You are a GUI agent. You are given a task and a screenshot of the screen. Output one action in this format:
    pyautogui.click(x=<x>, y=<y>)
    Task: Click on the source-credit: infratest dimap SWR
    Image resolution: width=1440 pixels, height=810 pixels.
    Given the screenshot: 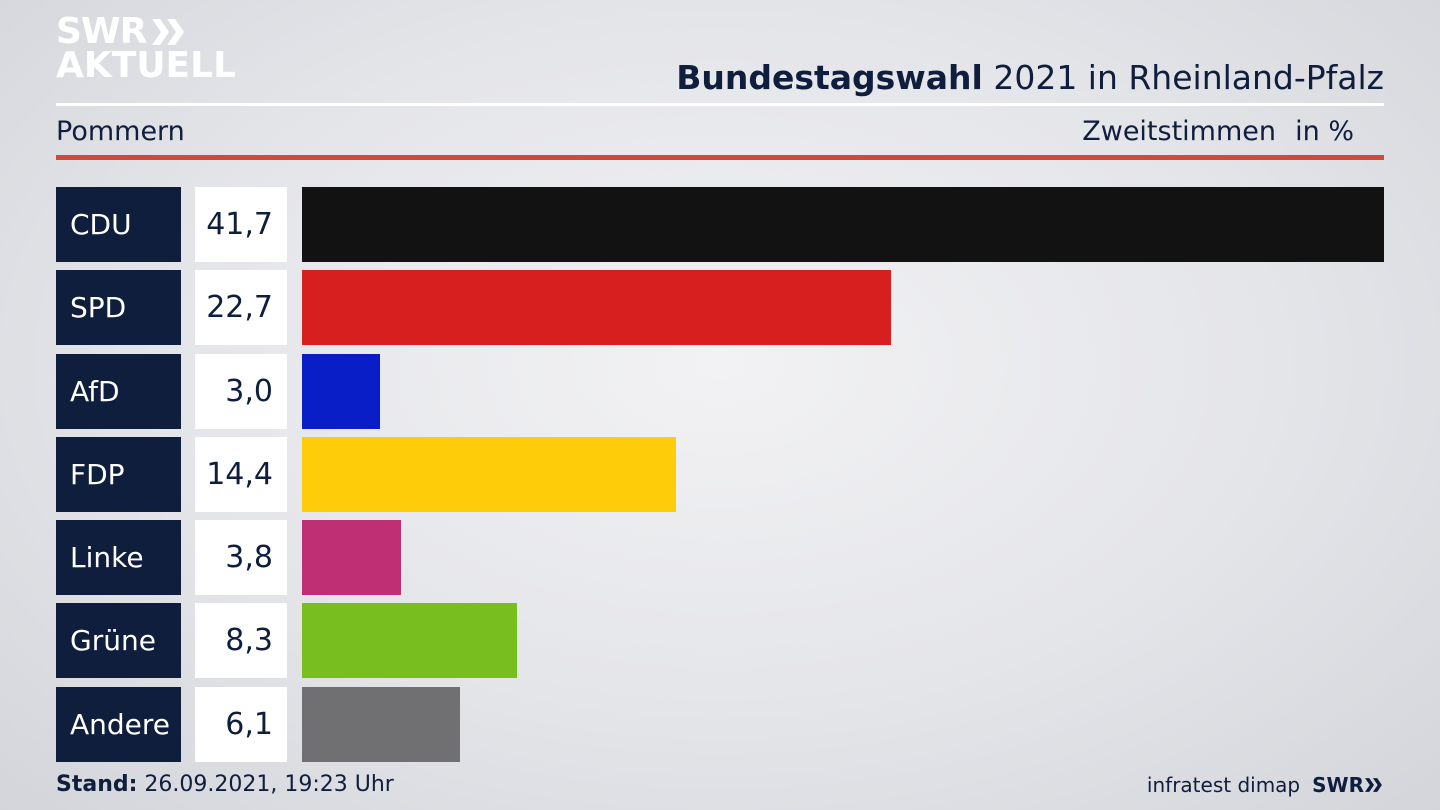 What is the action you would take?
    pyautogui.click(x=1265, y=785)
    